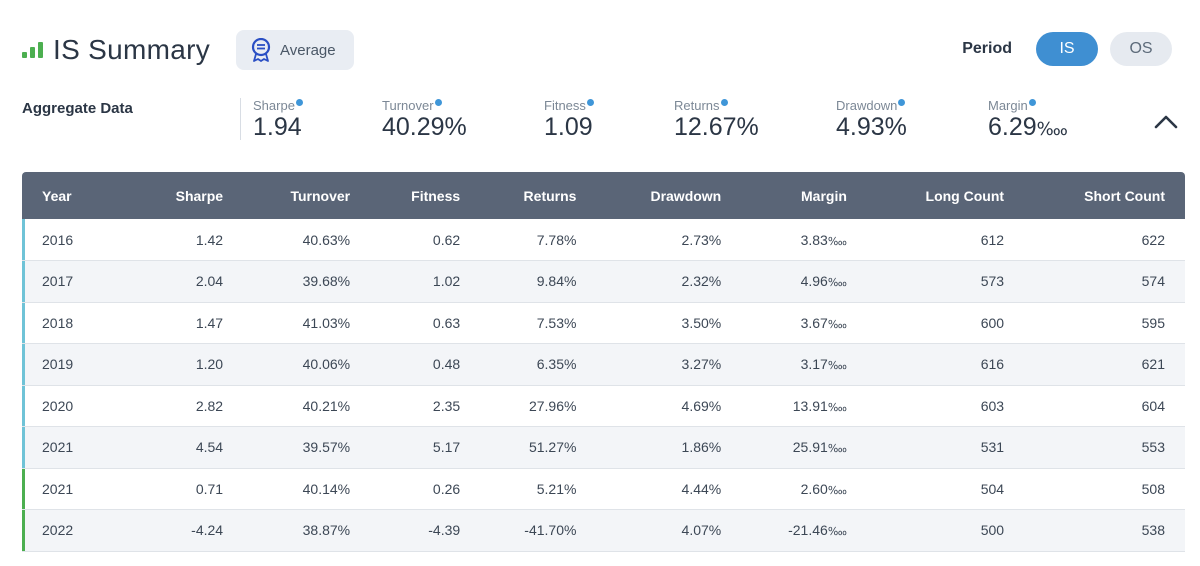 This screenshot has height=566, width=1200. What do you see at coordinates (444, 530) in the screenshot?
I see `cell-fitness: -4.39` at bounding box center [444, 530].